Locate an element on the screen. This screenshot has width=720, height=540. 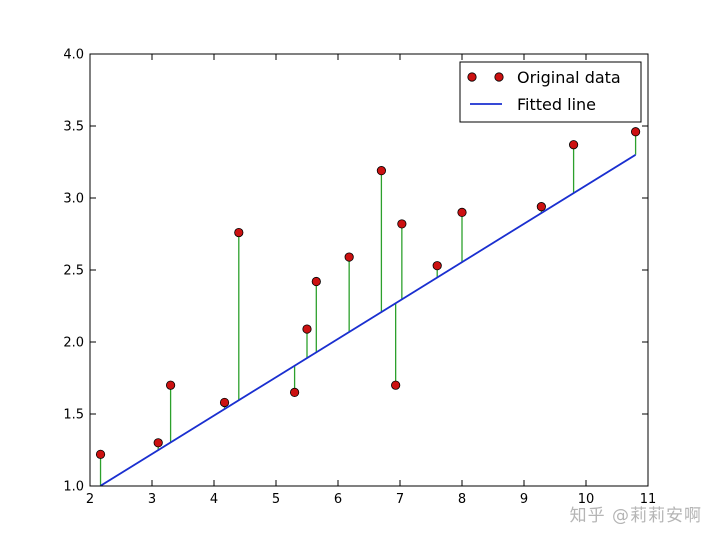
x-tick-label: 7 is located at coordinates (400, 499).